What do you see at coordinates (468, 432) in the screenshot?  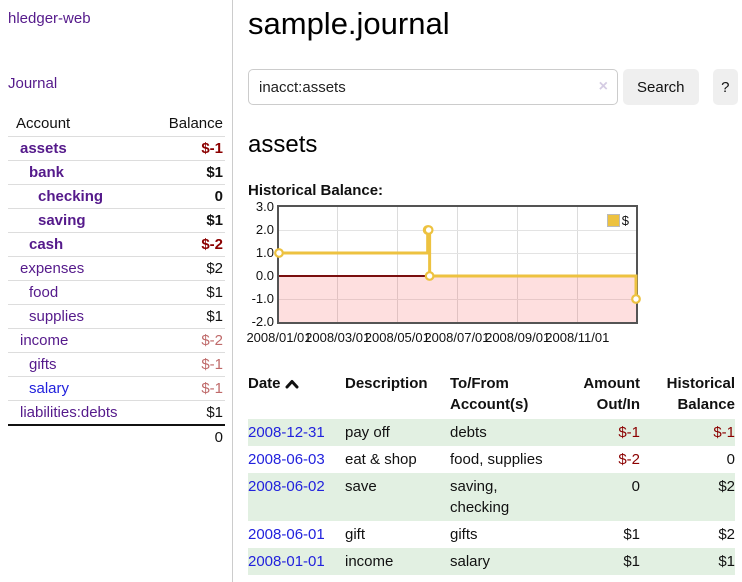 I see `transaction-accounts: debts` at bounding box center [468, 432].